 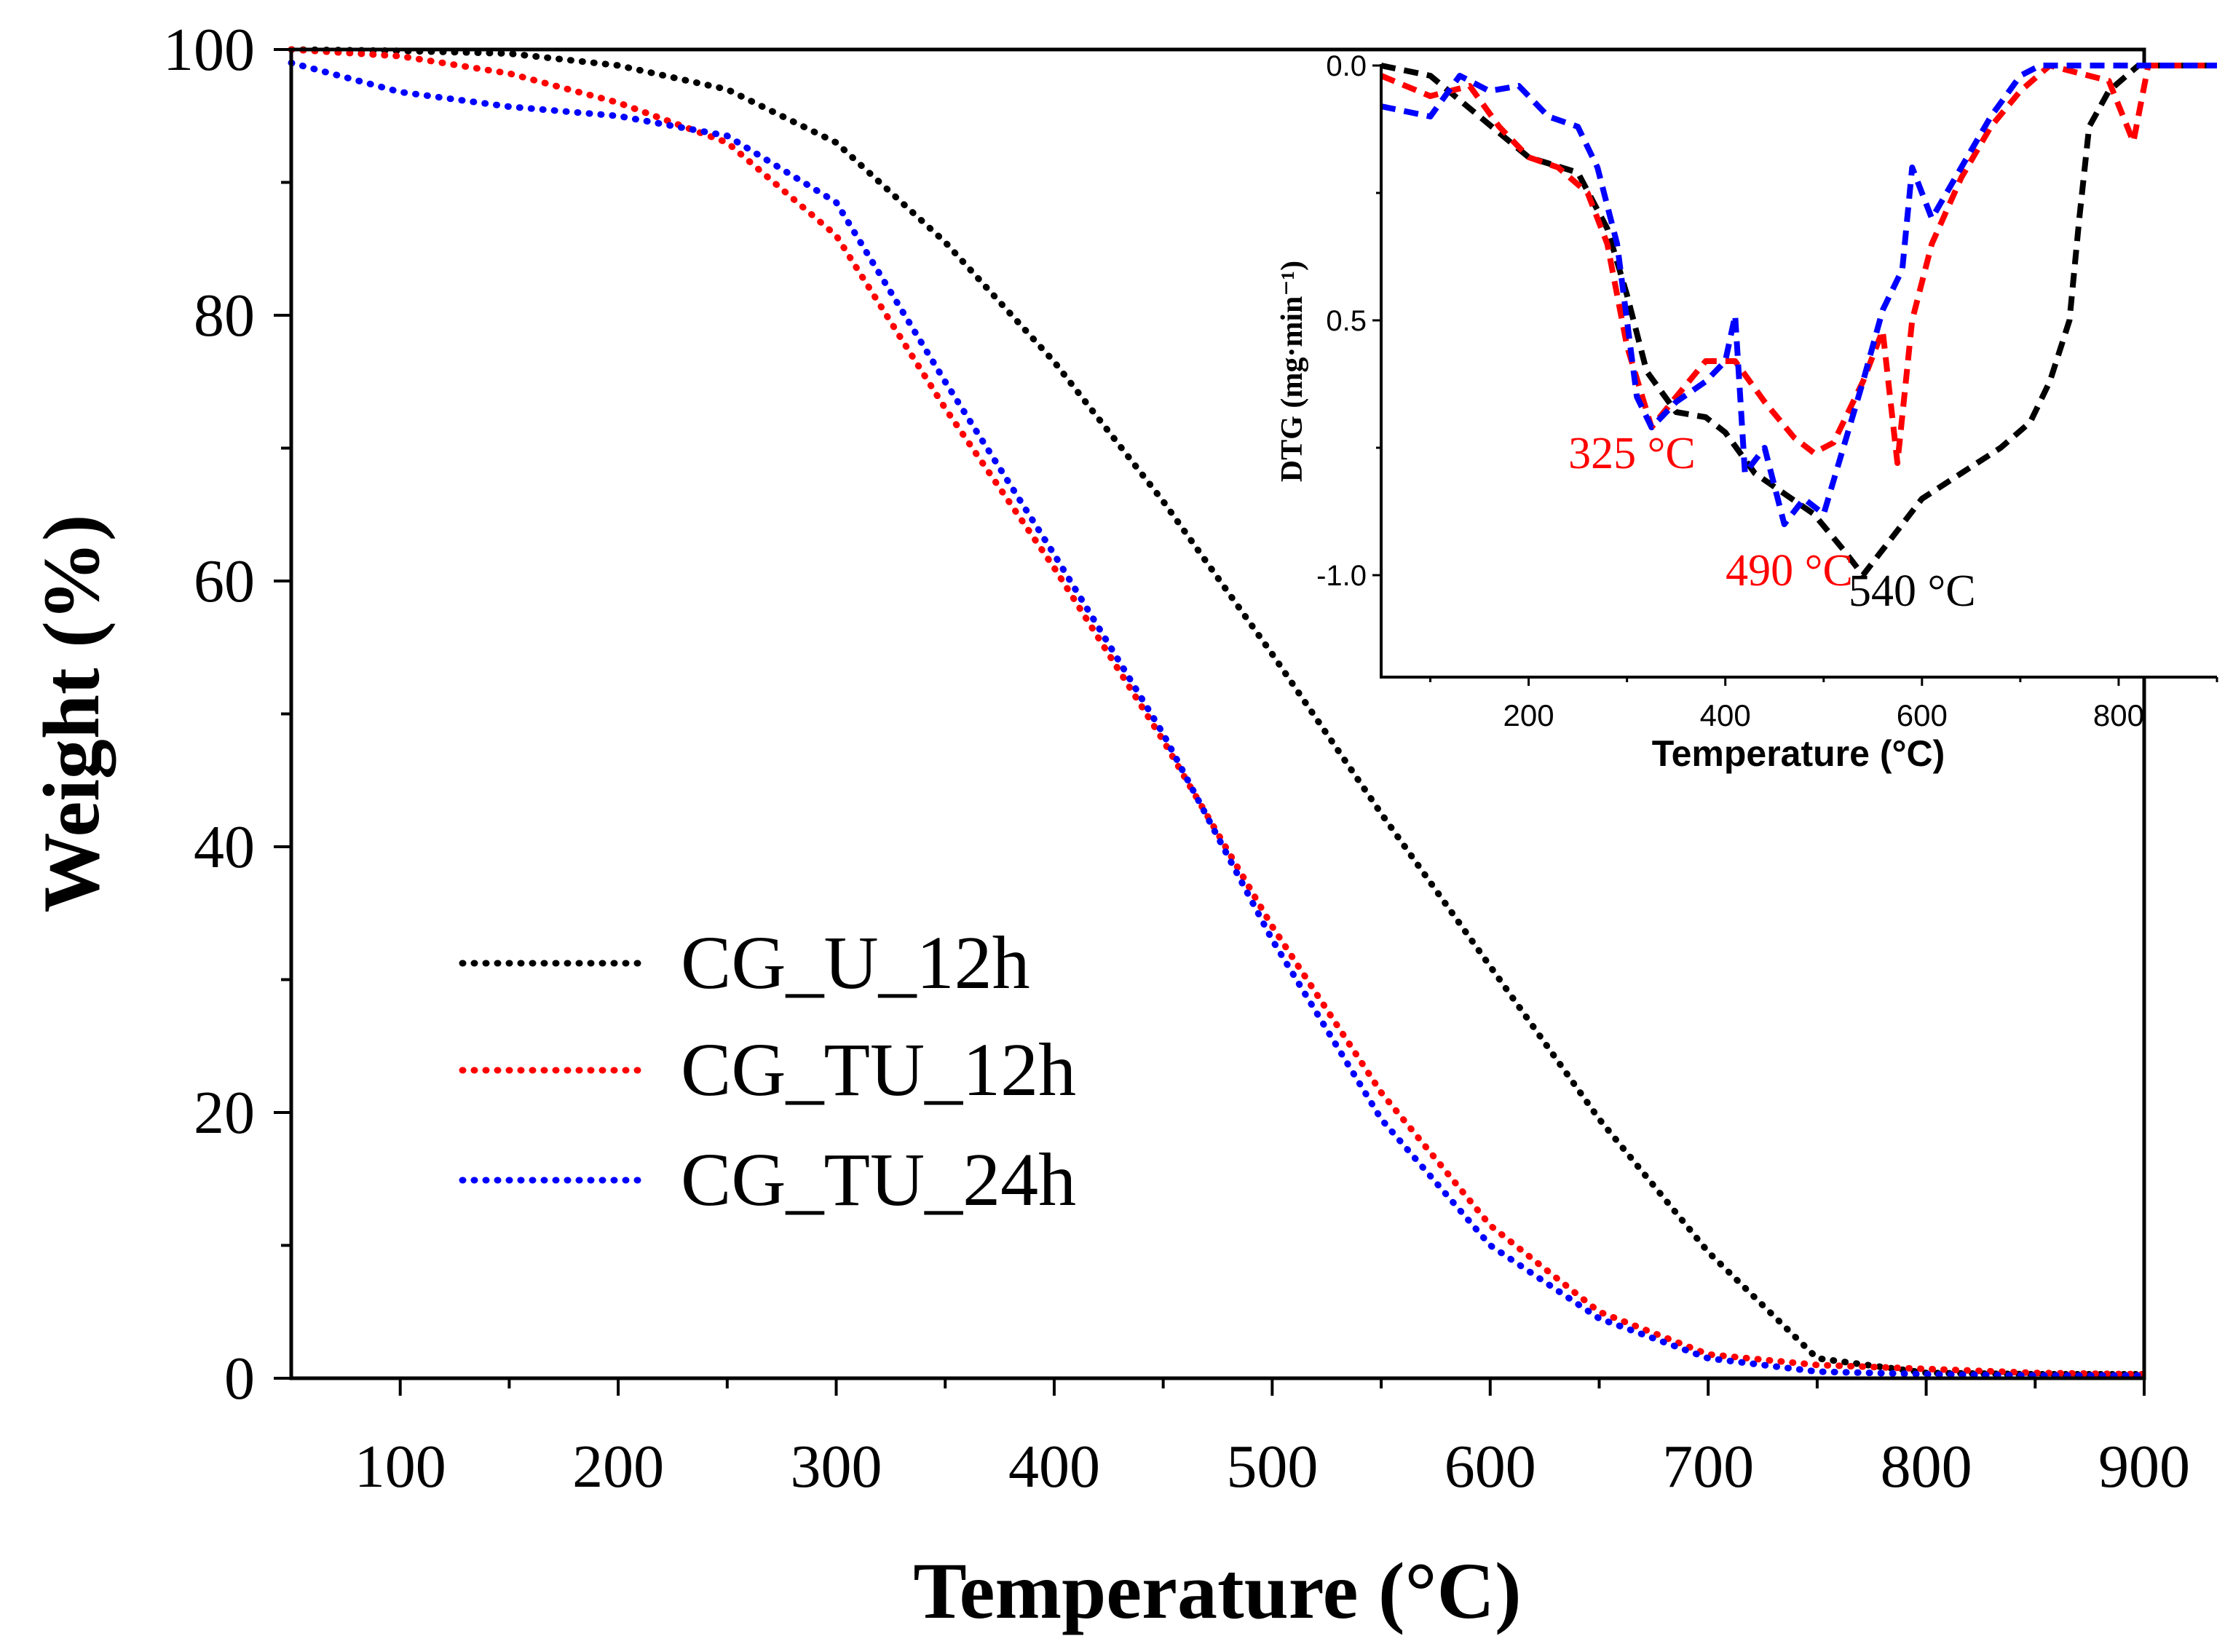 I want to click on main-y-tick-label: 20, so click(x=224, y=1113).